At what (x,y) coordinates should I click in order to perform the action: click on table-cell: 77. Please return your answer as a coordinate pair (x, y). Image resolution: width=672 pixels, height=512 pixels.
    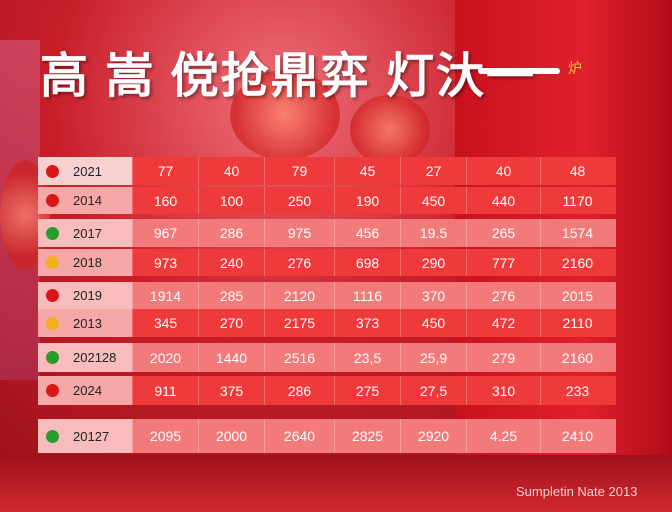
    Looking at the image, I should click on (165, 171).